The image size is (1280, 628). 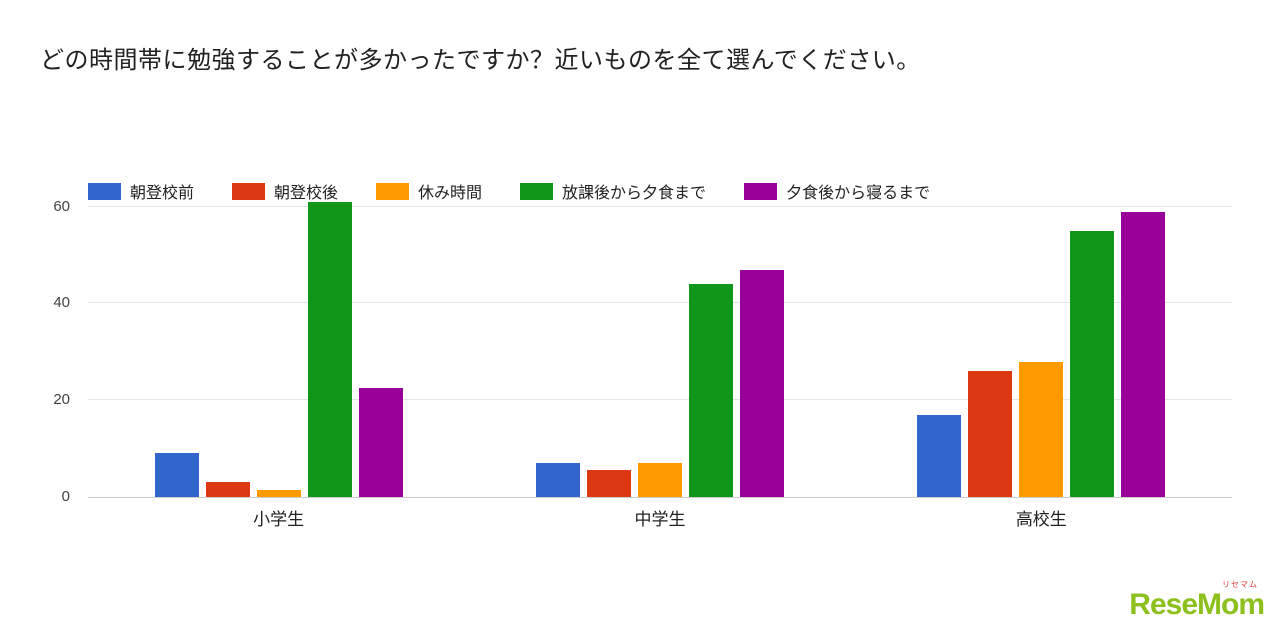 What do you see at coordinates (306, 193) in the screenshot?
I see `legend-label: 朝登校後` at bounding box center [306, 193].